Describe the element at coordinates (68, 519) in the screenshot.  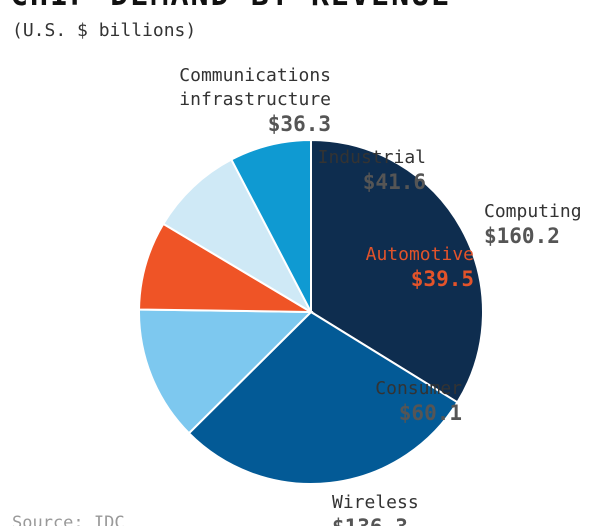
I see `chart-source: Source: IDC` at that location.